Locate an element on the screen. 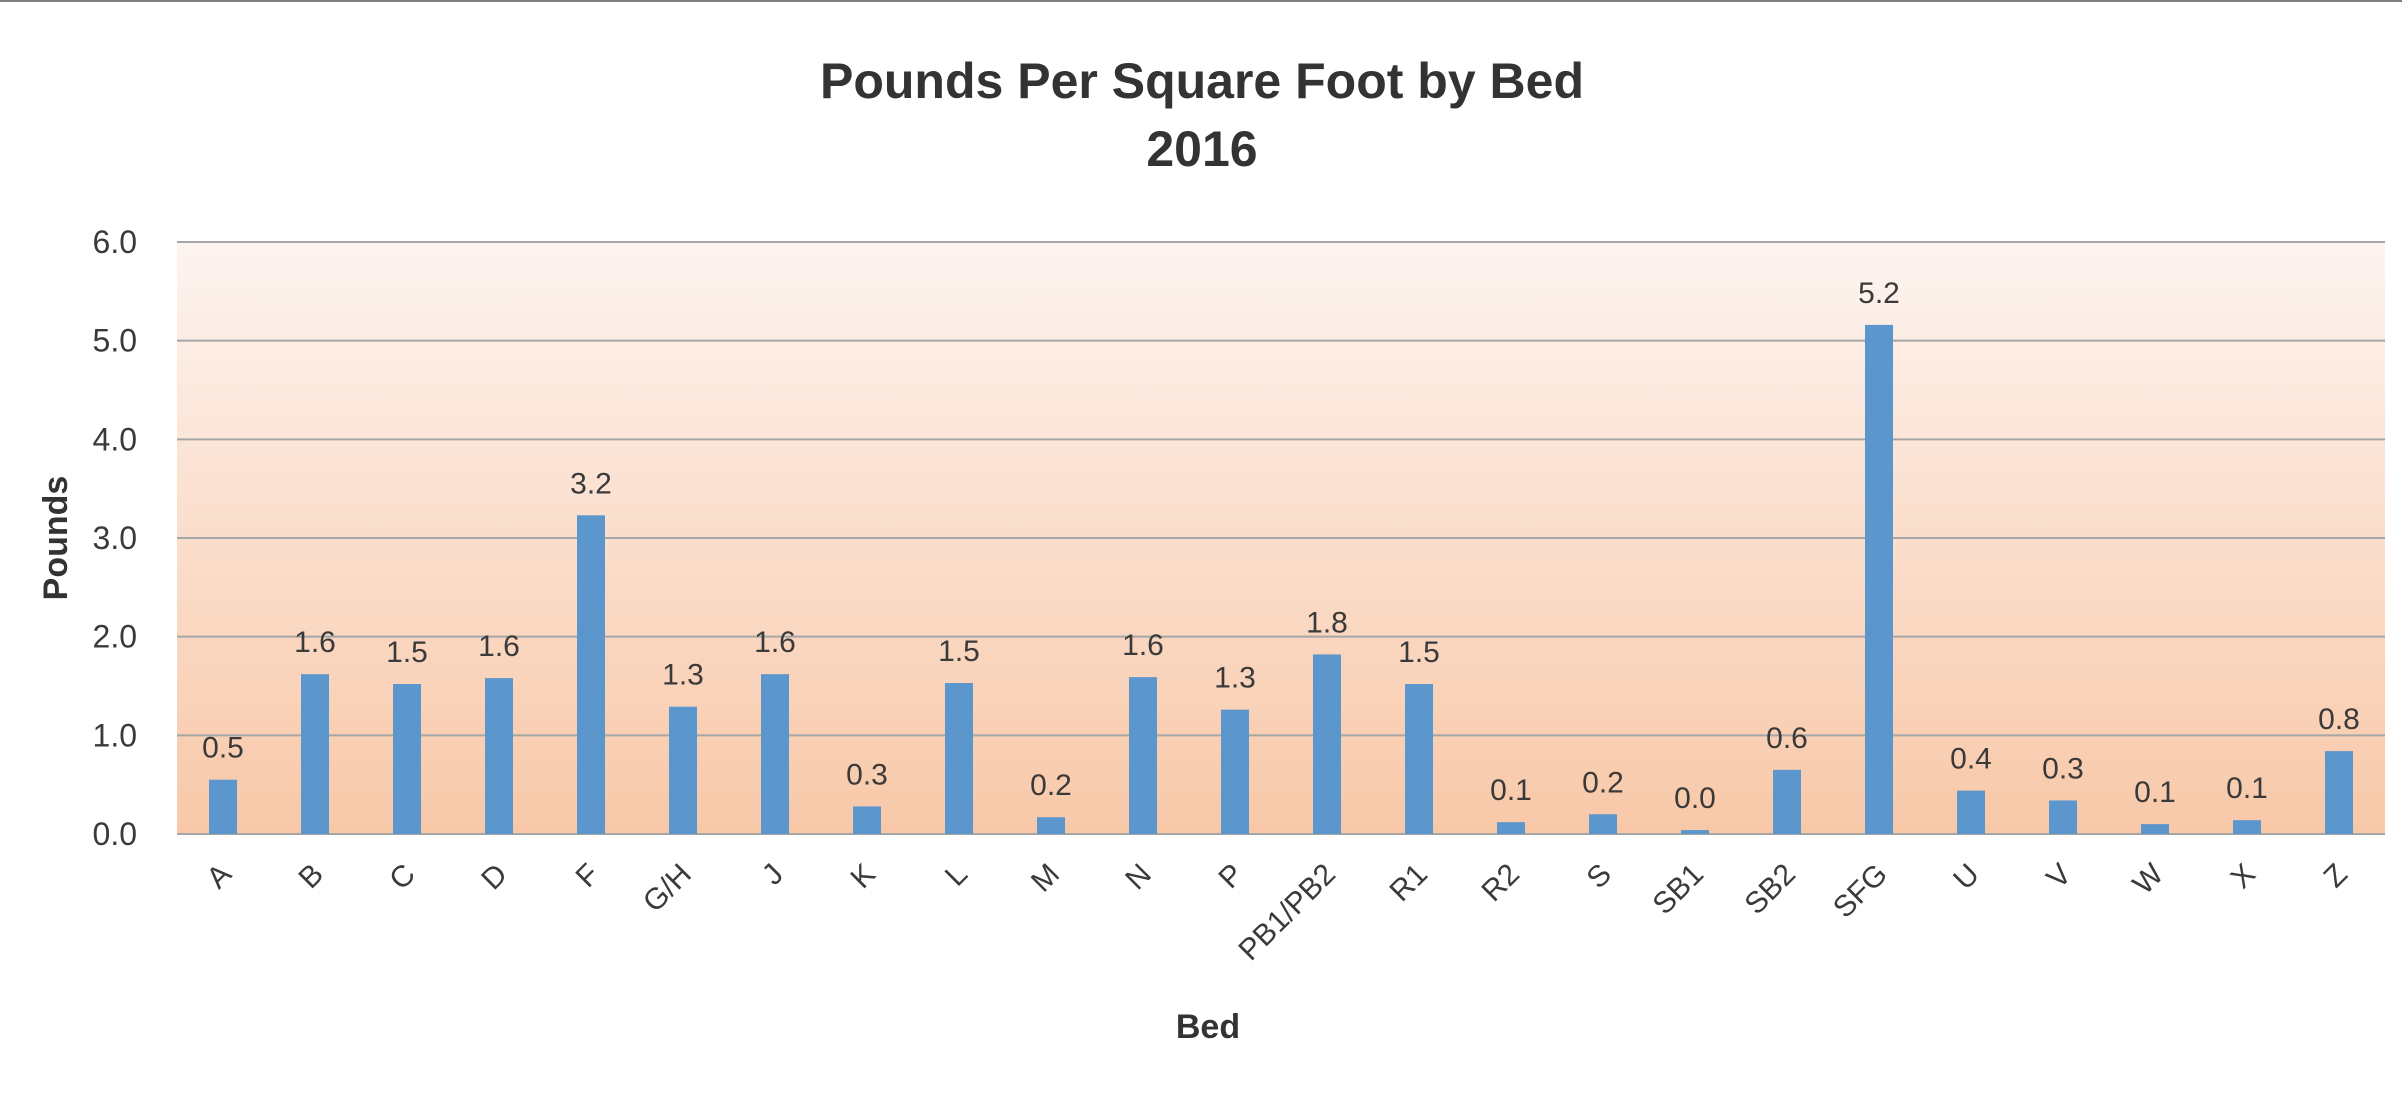 This screenshot has width=2402, height=1095. x-category-label: S is located at coordinates (1598, 876).